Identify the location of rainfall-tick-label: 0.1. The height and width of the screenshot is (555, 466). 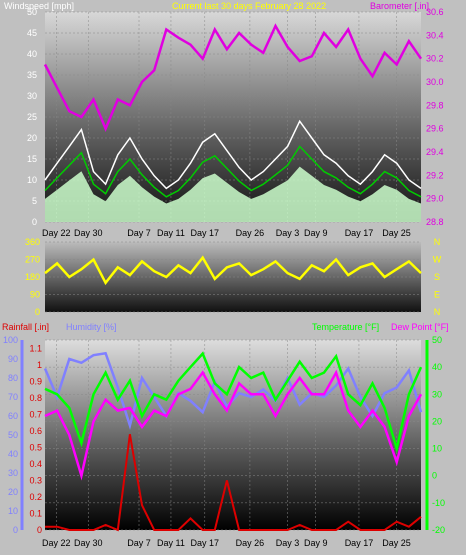
(35, 513).